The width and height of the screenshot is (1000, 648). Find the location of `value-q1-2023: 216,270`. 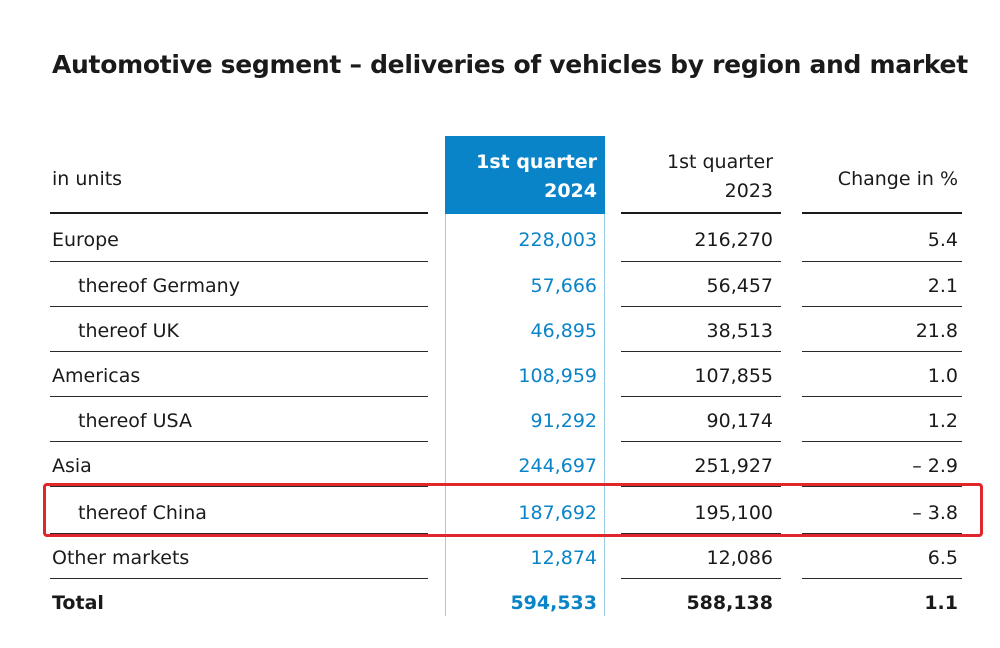

value-q1-2023: 216,270 is located at coordinates (733, 240).